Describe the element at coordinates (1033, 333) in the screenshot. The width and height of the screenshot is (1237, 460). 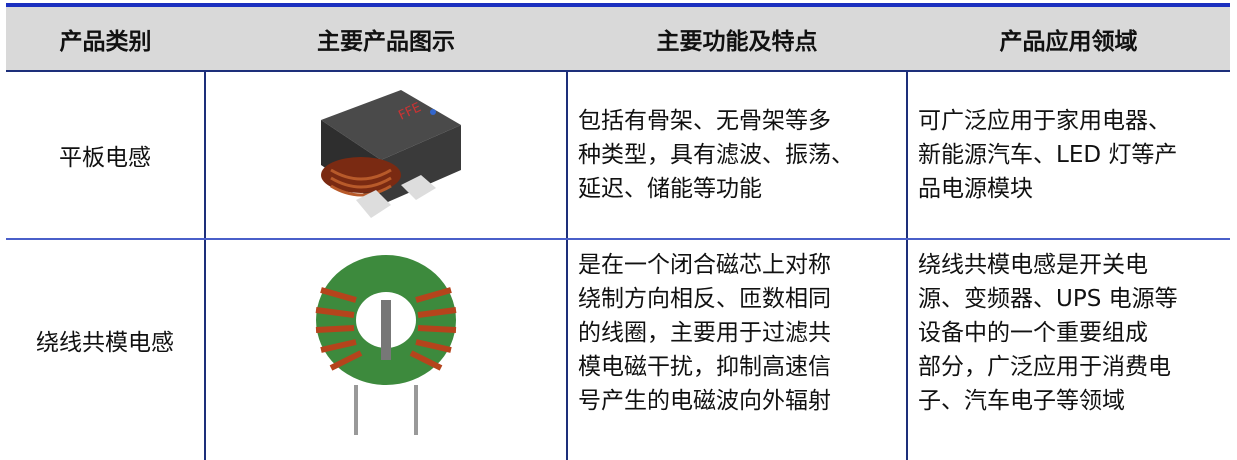
I see `text-line: 设备中的一个重要组成` at that location.